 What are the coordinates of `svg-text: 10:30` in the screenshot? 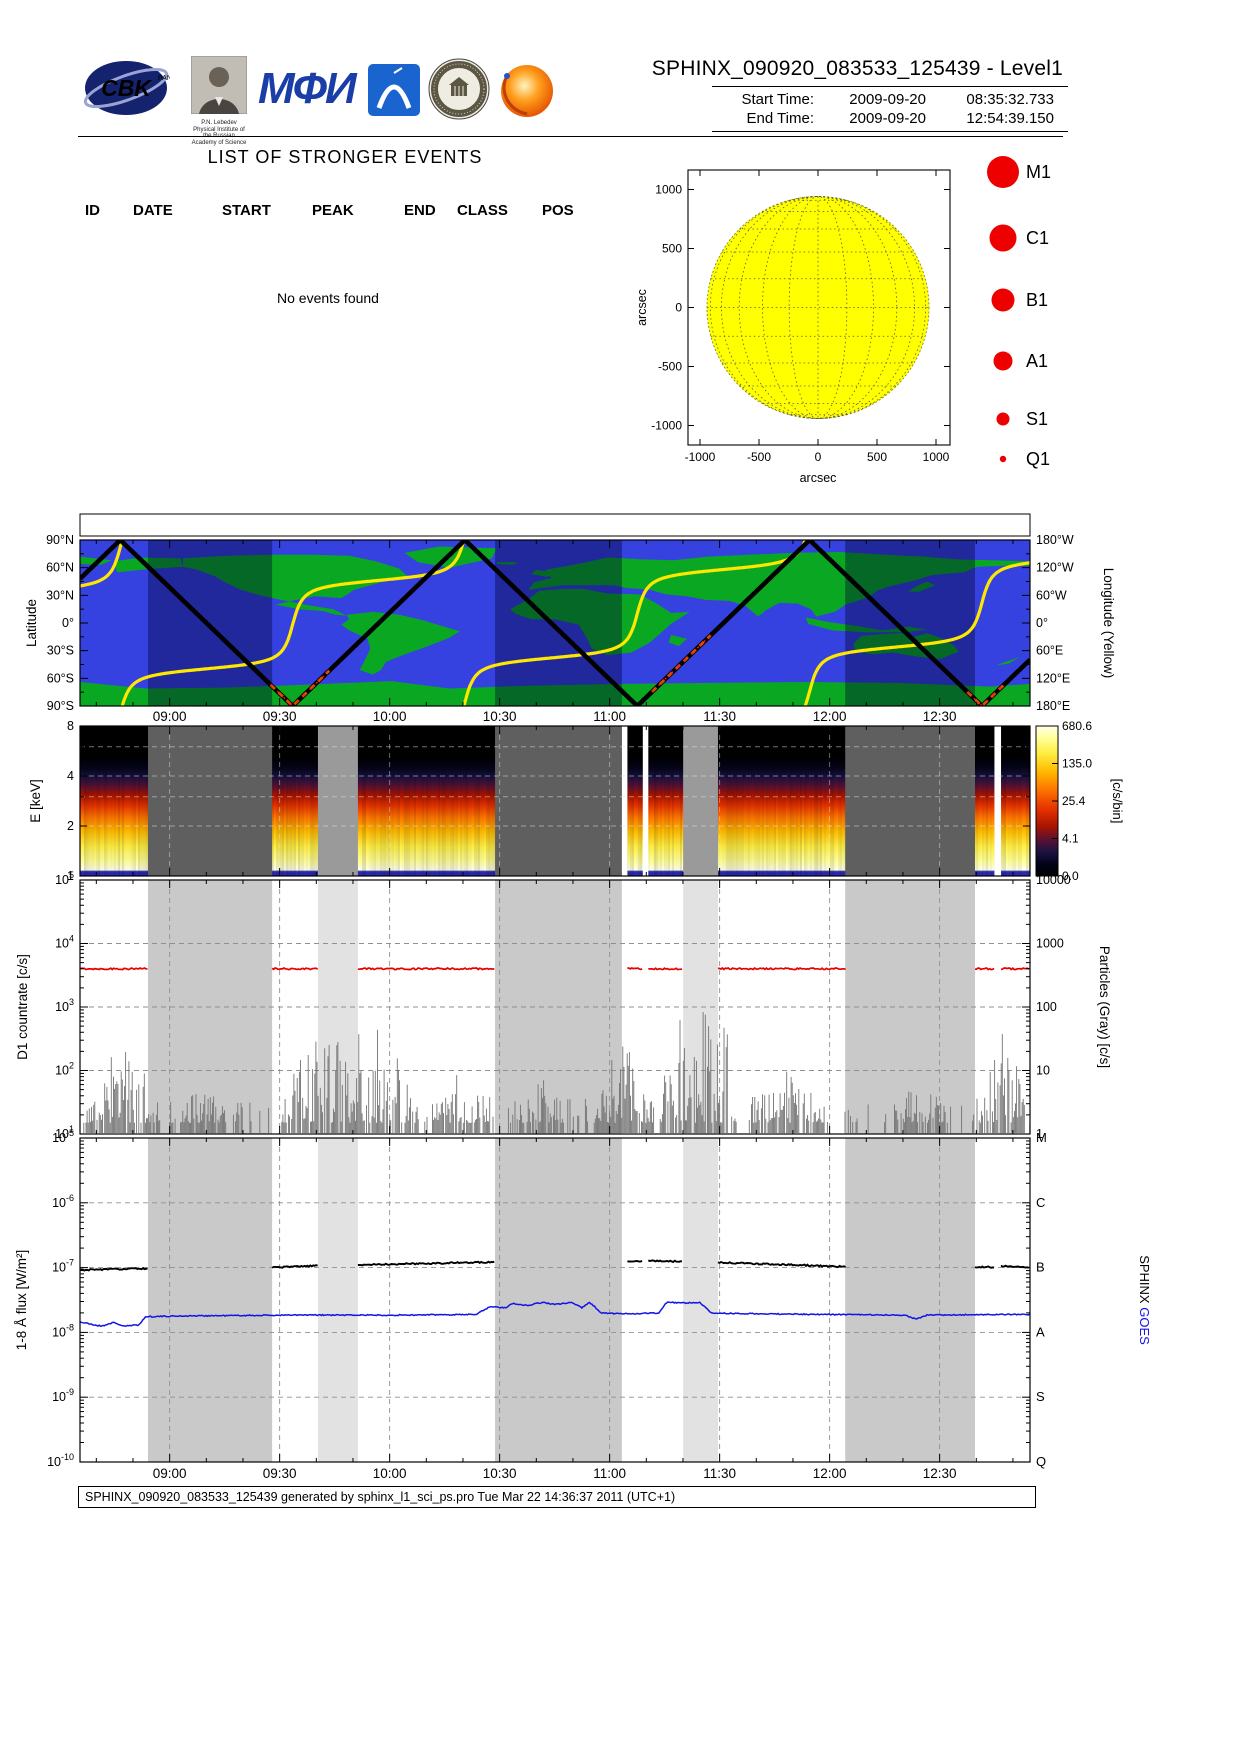 It's located at (500, 716).